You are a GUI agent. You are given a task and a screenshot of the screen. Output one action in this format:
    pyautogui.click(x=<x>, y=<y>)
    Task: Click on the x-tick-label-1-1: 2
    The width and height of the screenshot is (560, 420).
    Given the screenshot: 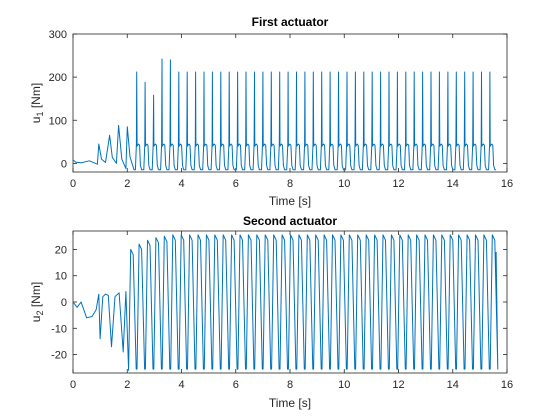 What is the action you would take?
    pyautogui.click(x=127, y=184)
    